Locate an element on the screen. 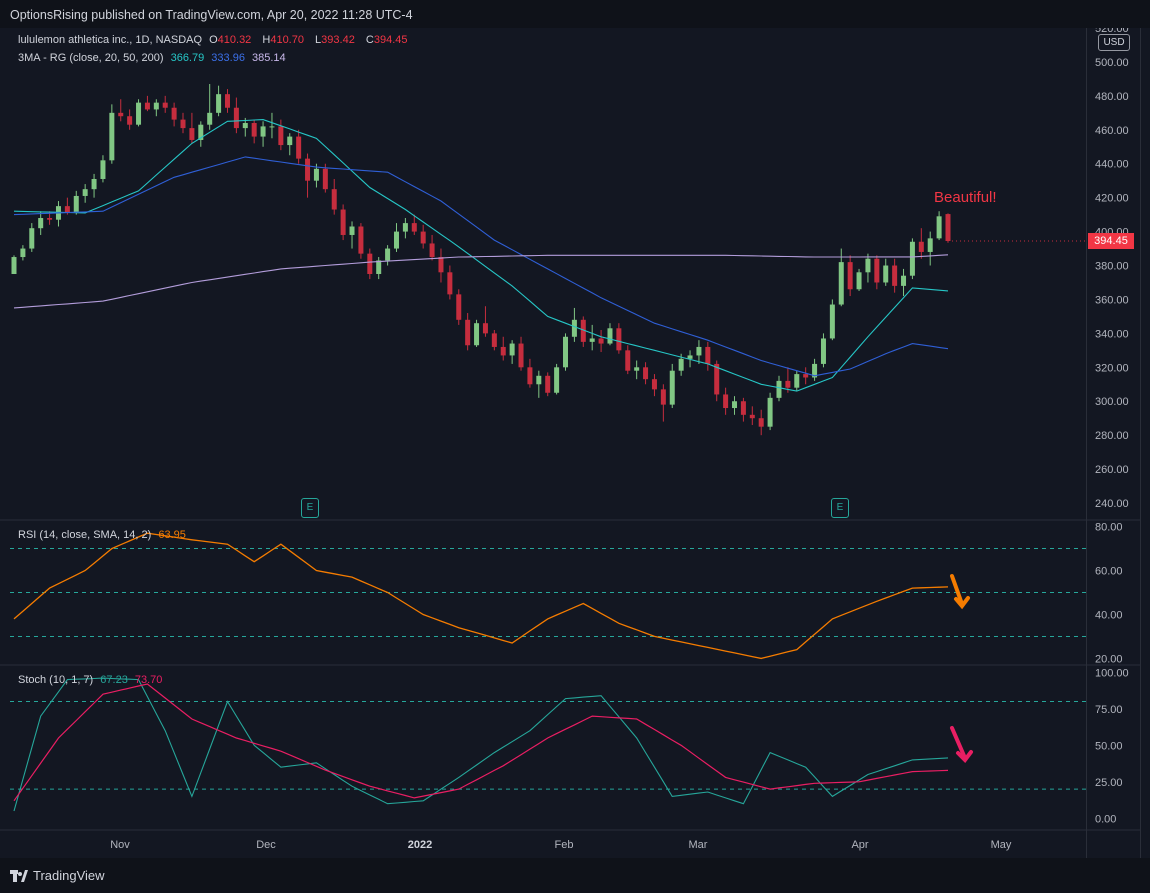 The height and width of the screenshot is (893, 1150). down-arrow-icon is located at coordinates (961, 745).